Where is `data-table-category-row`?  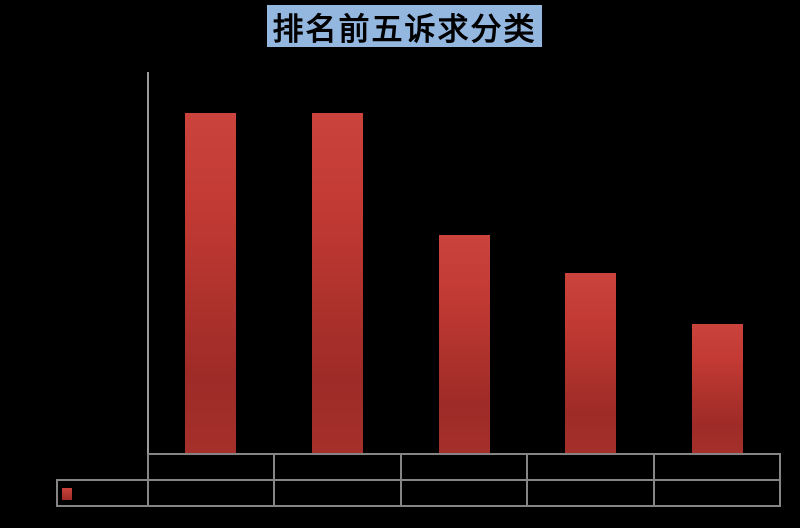
data-table-category-row is located at coordinates (464, 467).